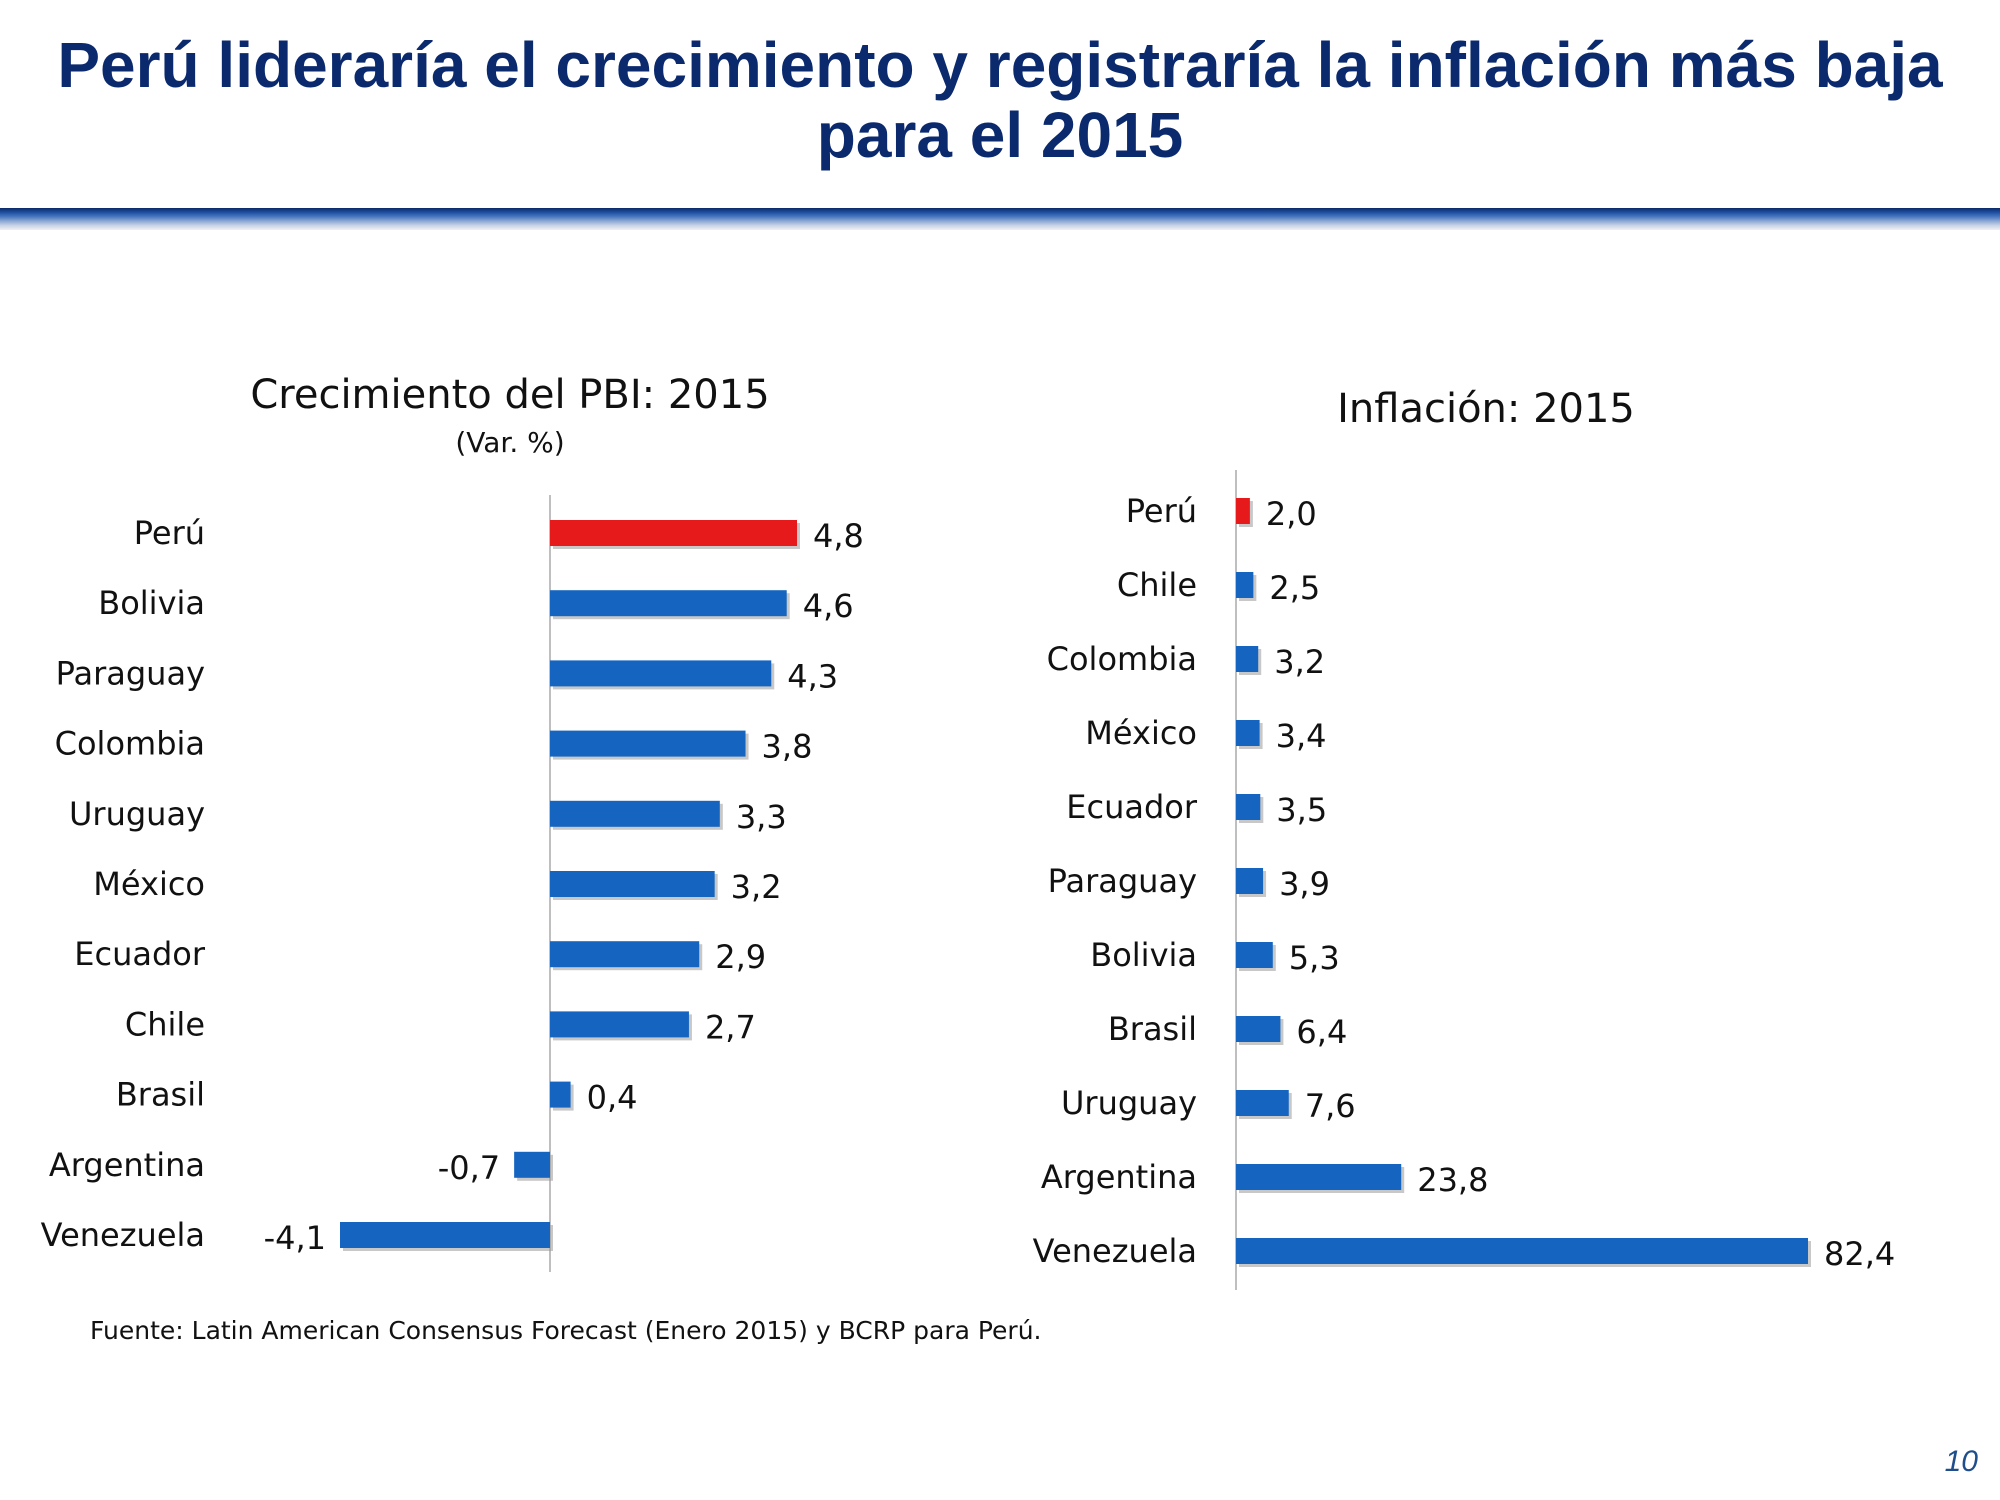 Image resolution: width=2000 pixels, height=1500 pixels. What do you see at coordinates (1161, 511) in the screenshot?
I see `inflation-category-label: Perú` at bounding box center [1161, 511].